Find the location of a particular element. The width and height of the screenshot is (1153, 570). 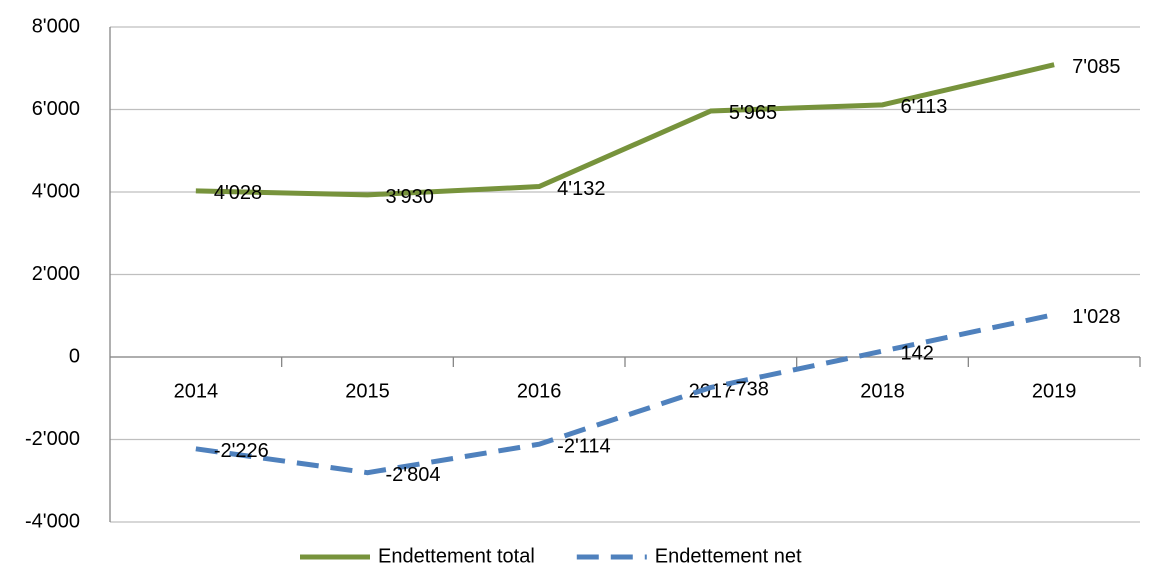

y-tick-label: -4'000 is located at coordinates (52, 521).